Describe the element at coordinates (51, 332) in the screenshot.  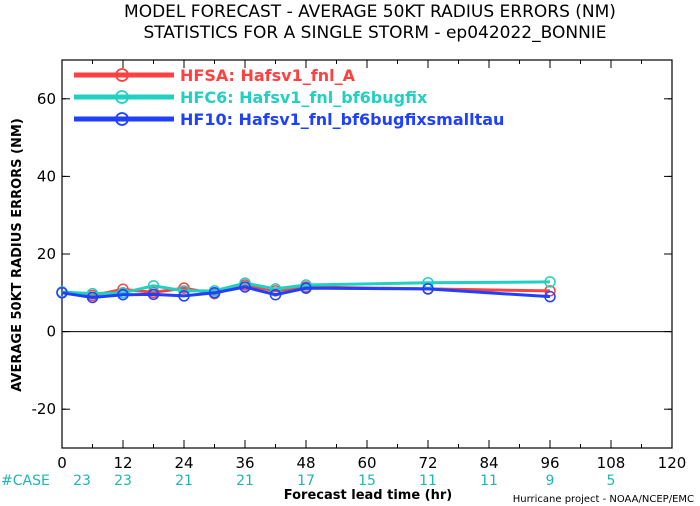
I see `y-tick-label: 0` at that location.